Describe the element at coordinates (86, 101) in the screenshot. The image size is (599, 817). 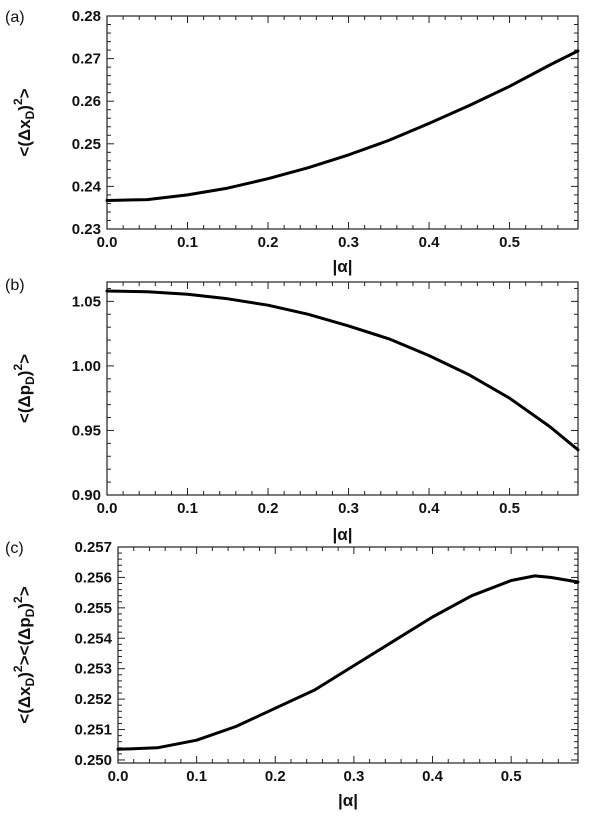
I see `y-tick-label: 0.26` at that location.